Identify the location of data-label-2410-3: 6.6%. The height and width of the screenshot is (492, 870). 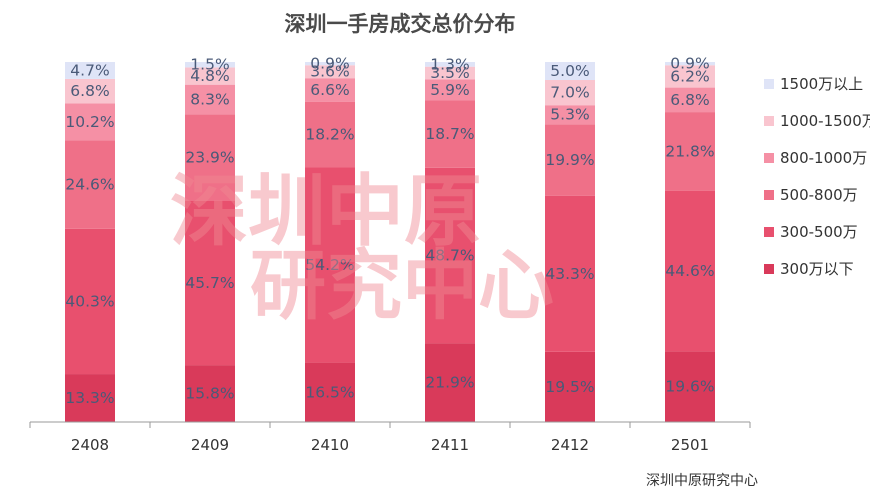
(329, 90).